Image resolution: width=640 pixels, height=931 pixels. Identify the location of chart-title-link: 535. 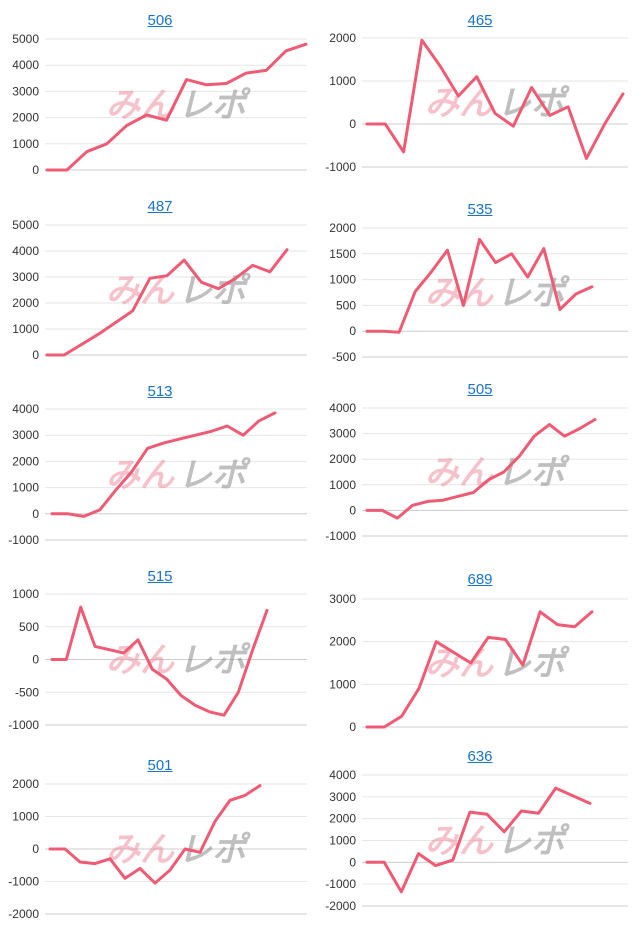
(480, 209).